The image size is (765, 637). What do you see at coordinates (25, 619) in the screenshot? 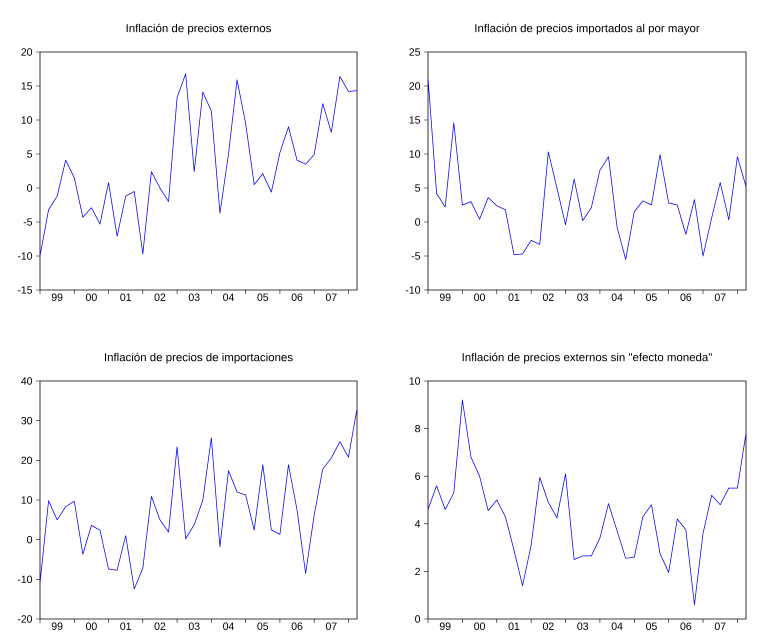
I see `y-tick-label: -20` at bounding box center [25, 619].